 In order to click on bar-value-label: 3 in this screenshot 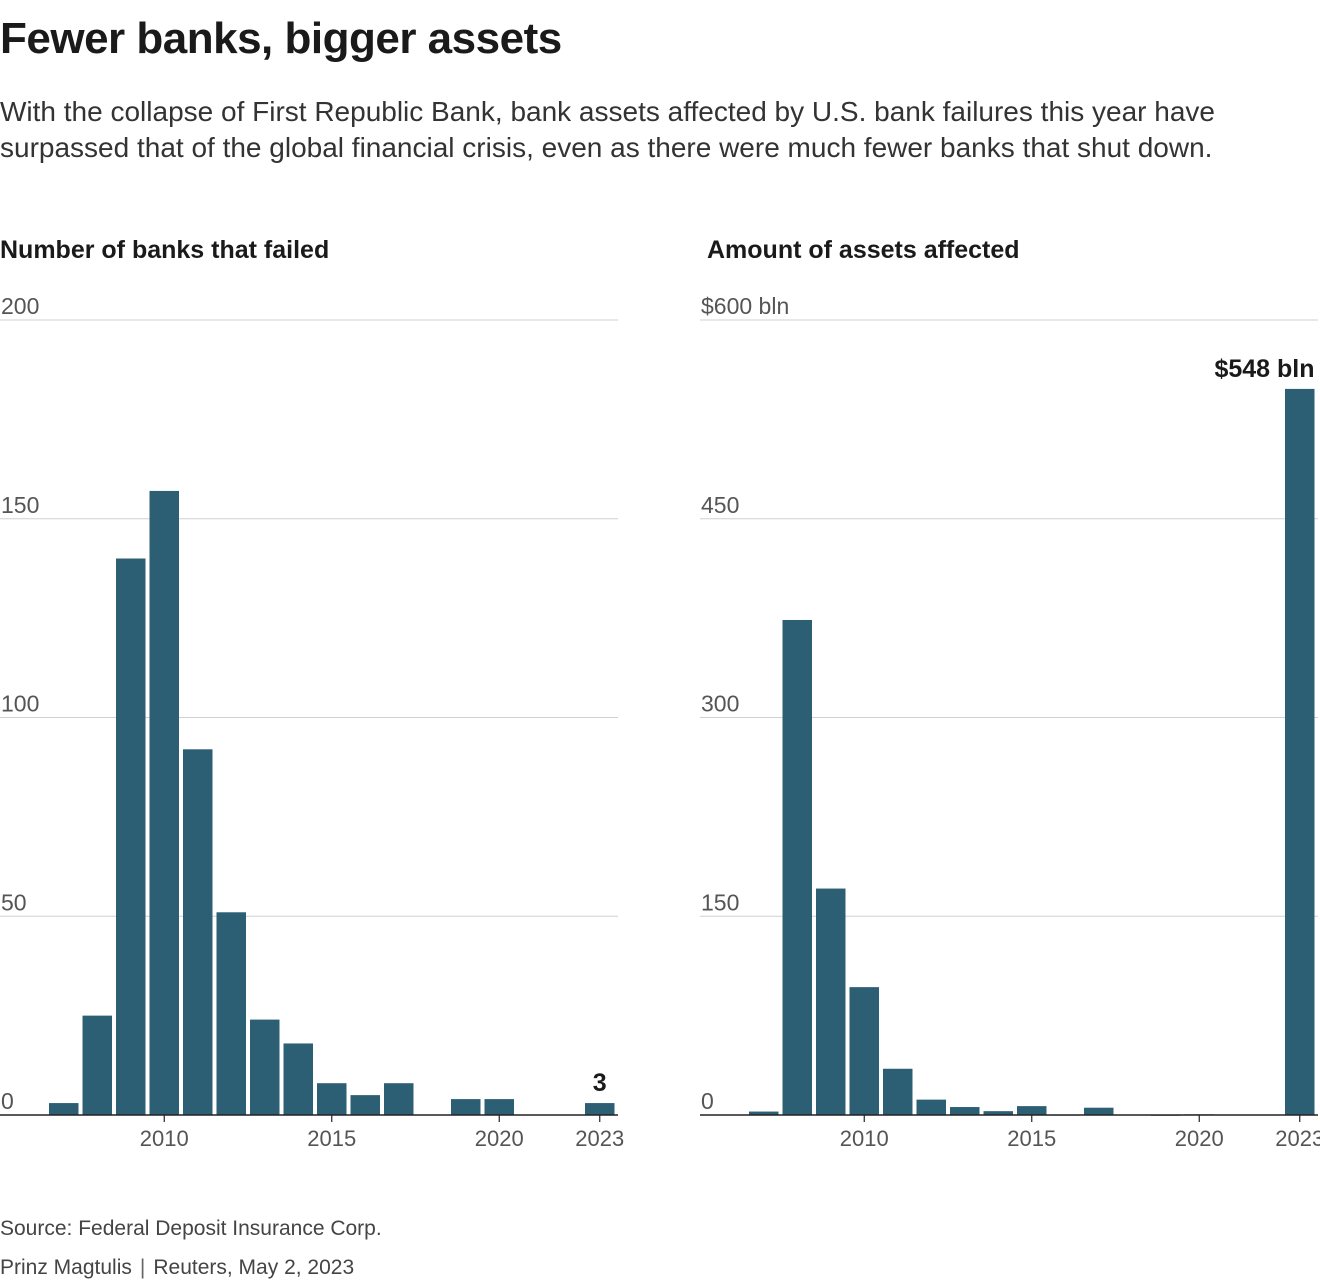, I will do `click(600, 1083)`.